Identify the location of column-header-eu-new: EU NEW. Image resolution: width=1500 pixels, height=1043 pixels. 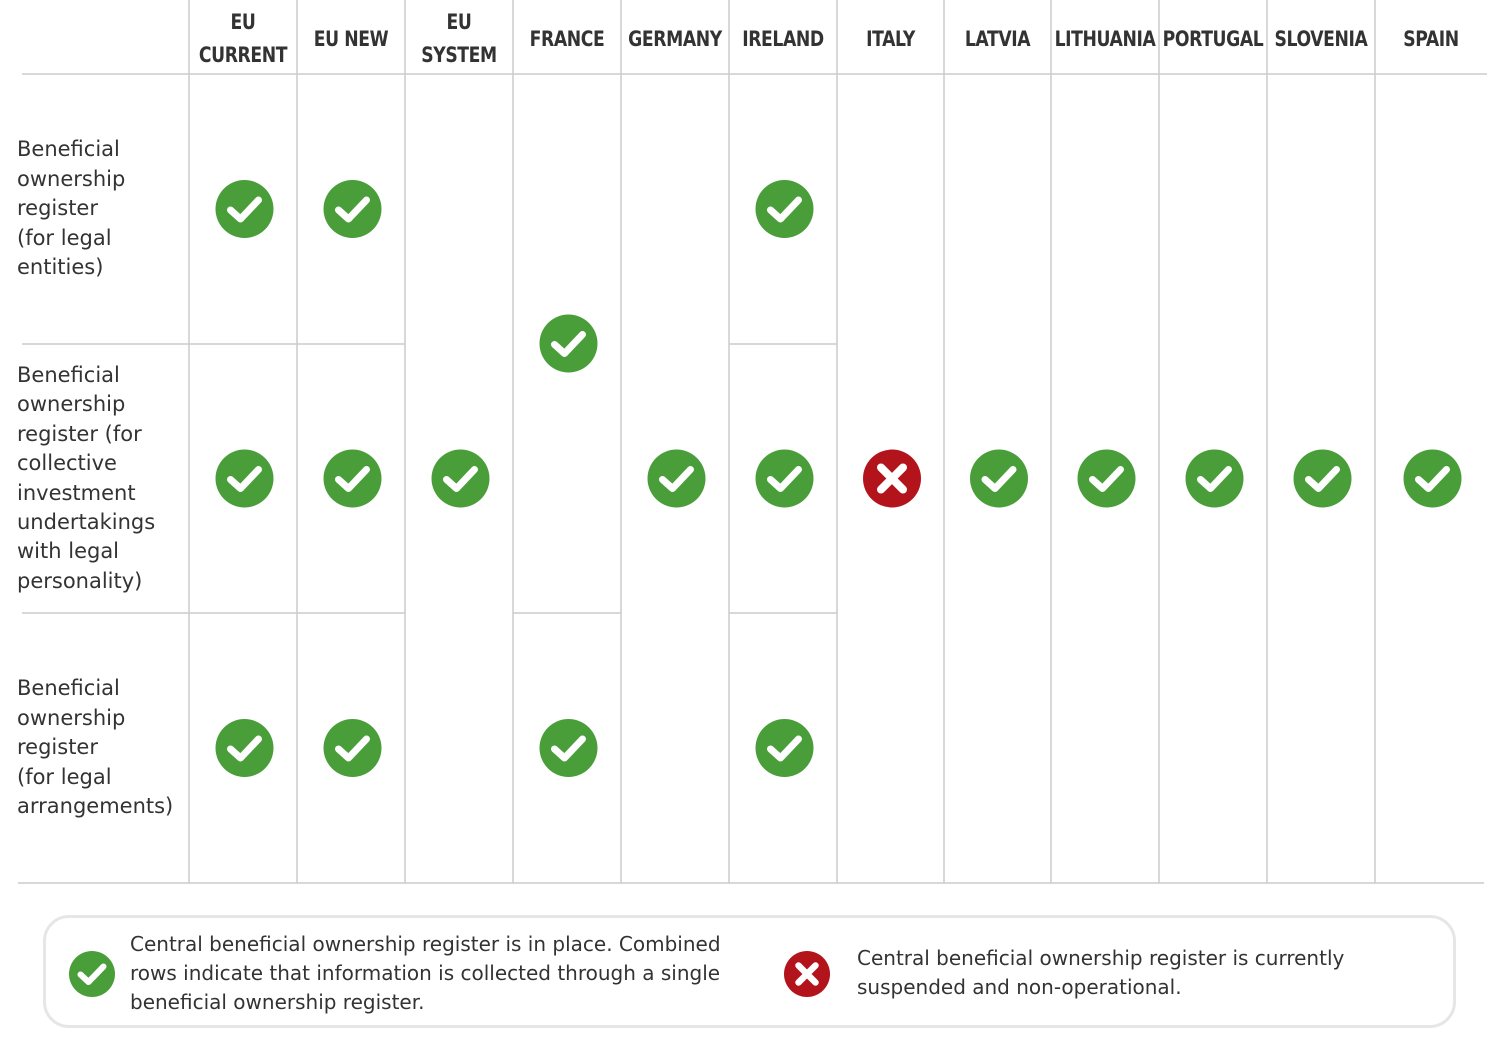
(351, 38).